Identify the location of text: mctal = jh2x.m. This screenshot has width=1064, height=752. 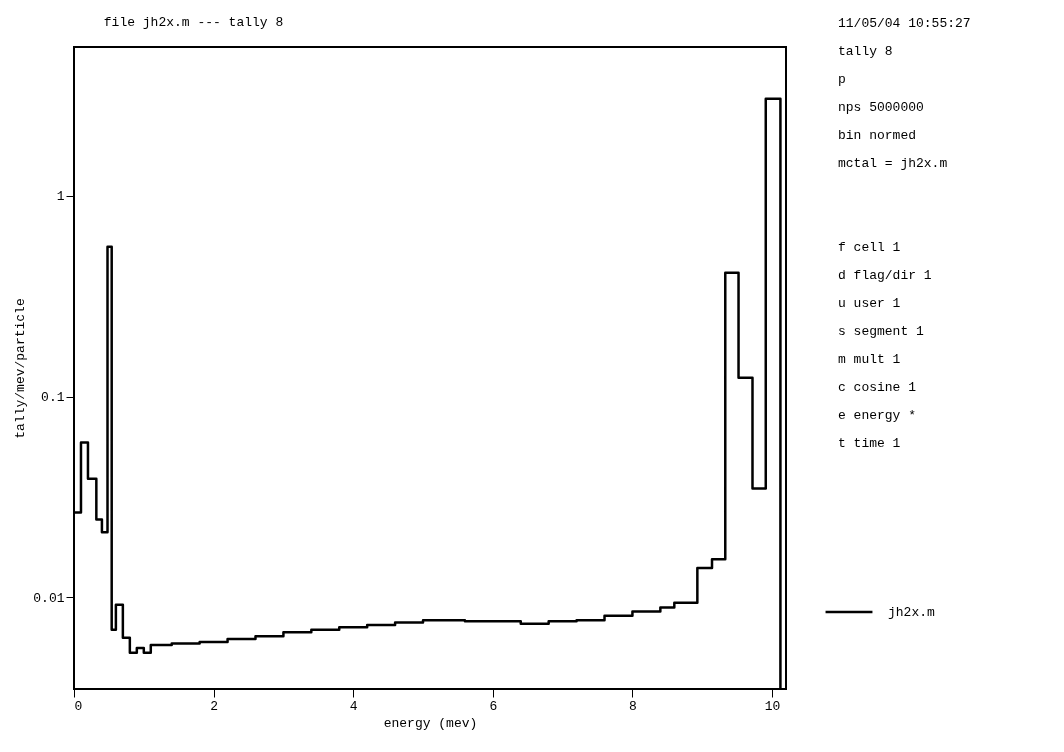
(893, 164).